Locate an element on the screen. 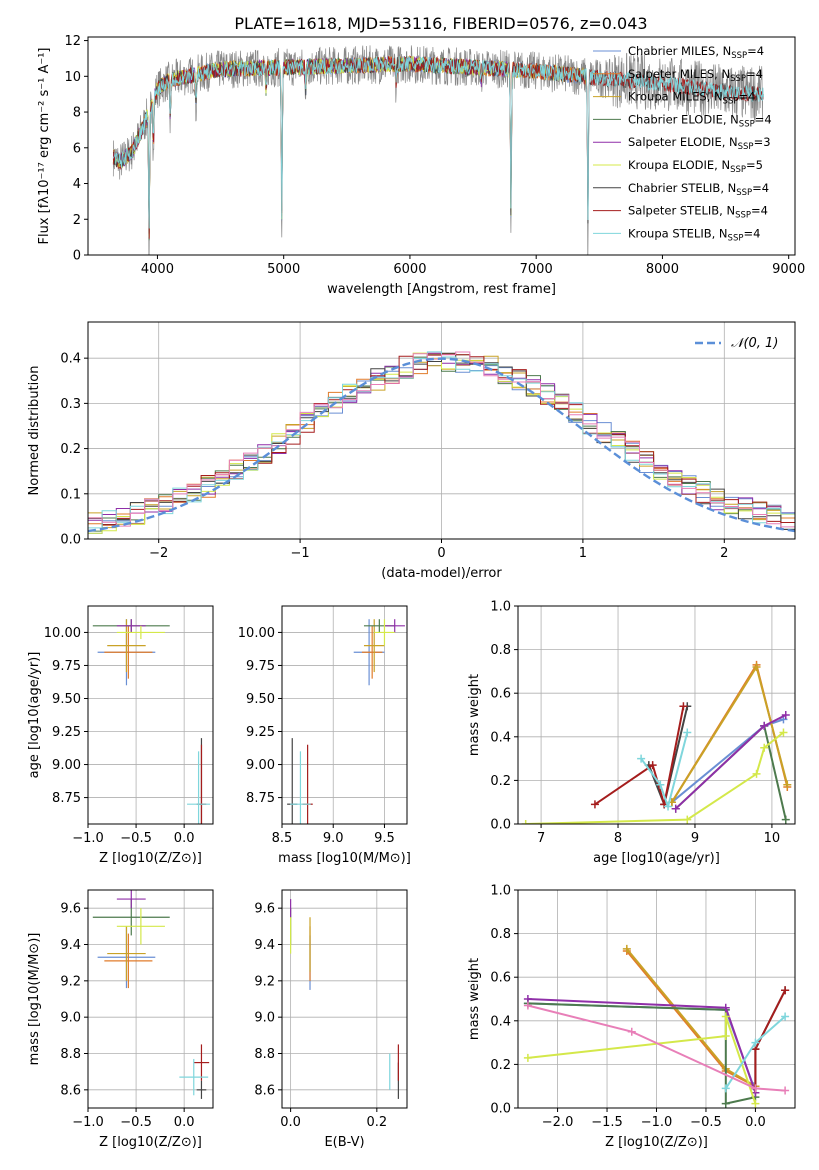  y-tick-label: 9.0 is located at coordinates (264, 1018).